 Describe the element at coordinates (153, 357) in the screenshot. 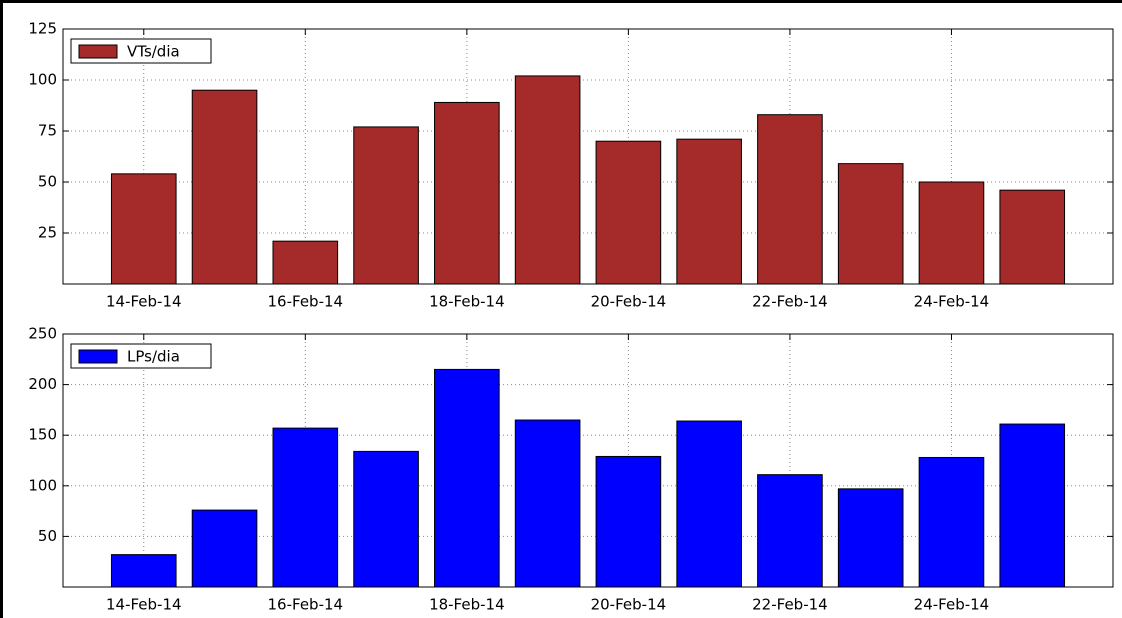

I see `legend-label: LPs/dia` at that location.